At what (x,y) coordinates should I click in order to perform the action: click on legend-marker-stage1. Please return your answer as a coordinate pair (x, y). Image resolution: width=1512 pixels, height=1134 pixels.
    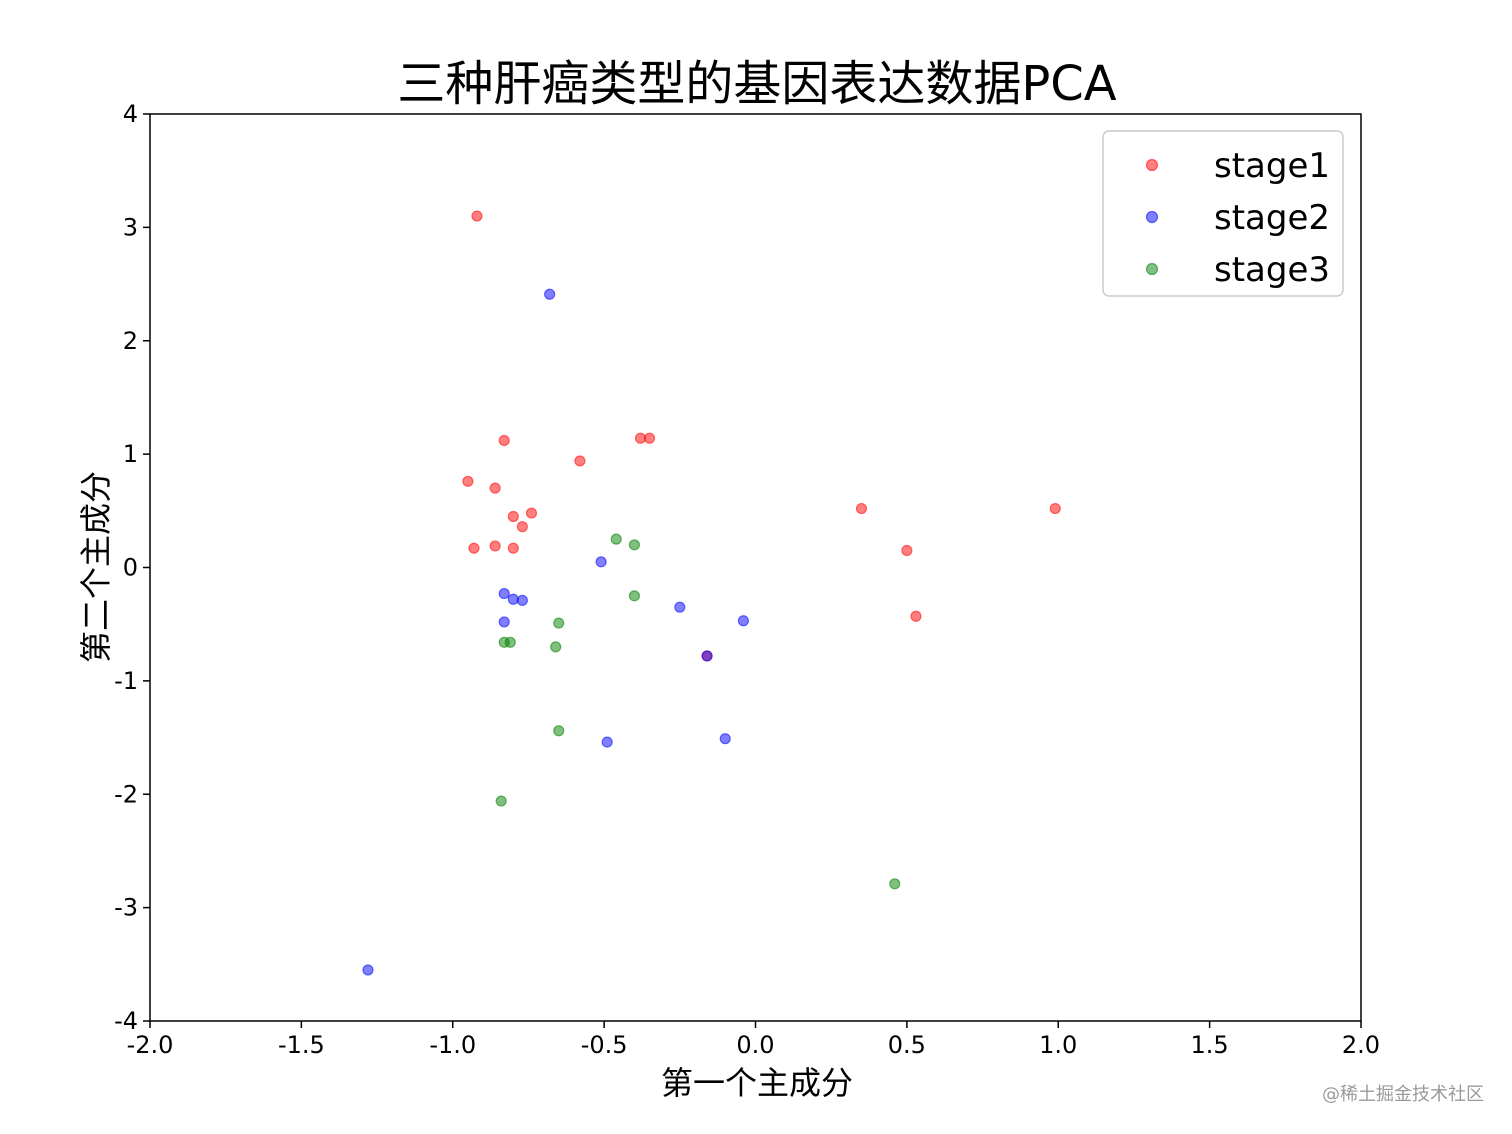
    Looking at the image, I should click on (1152, 165).